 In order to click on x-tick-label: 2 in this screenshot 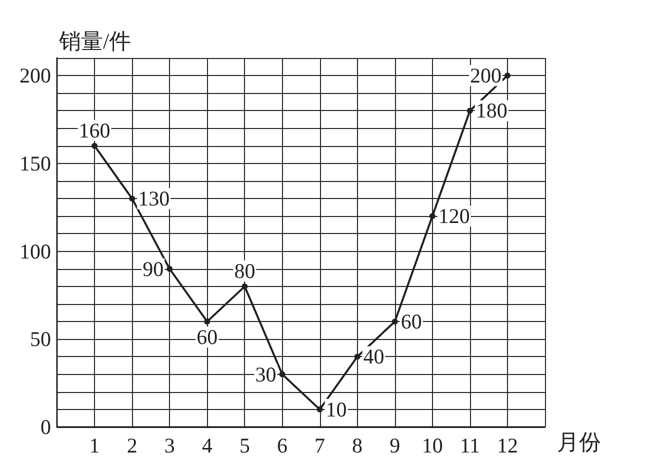, I will do `click(132, 446)`.